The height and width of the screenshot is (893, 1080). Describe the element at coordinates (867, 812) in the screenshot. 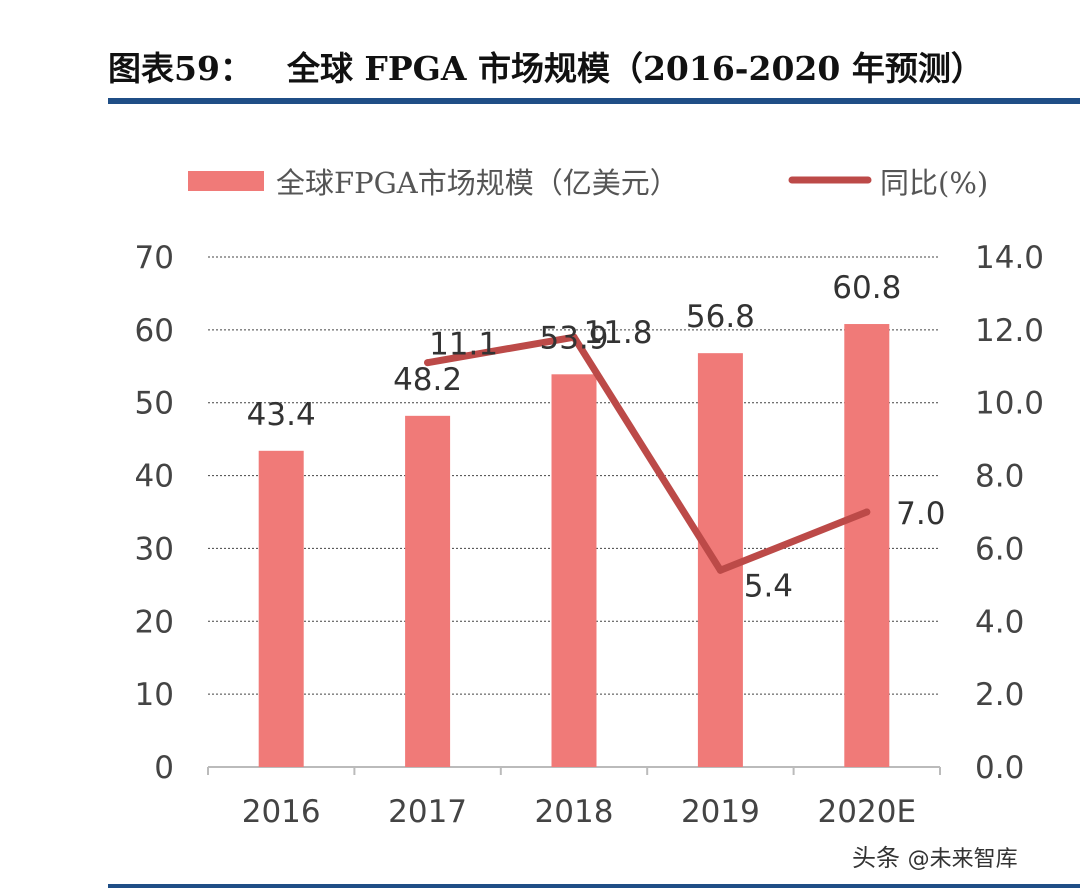

I see `x-axis-tick-label: 2020E` at that location.